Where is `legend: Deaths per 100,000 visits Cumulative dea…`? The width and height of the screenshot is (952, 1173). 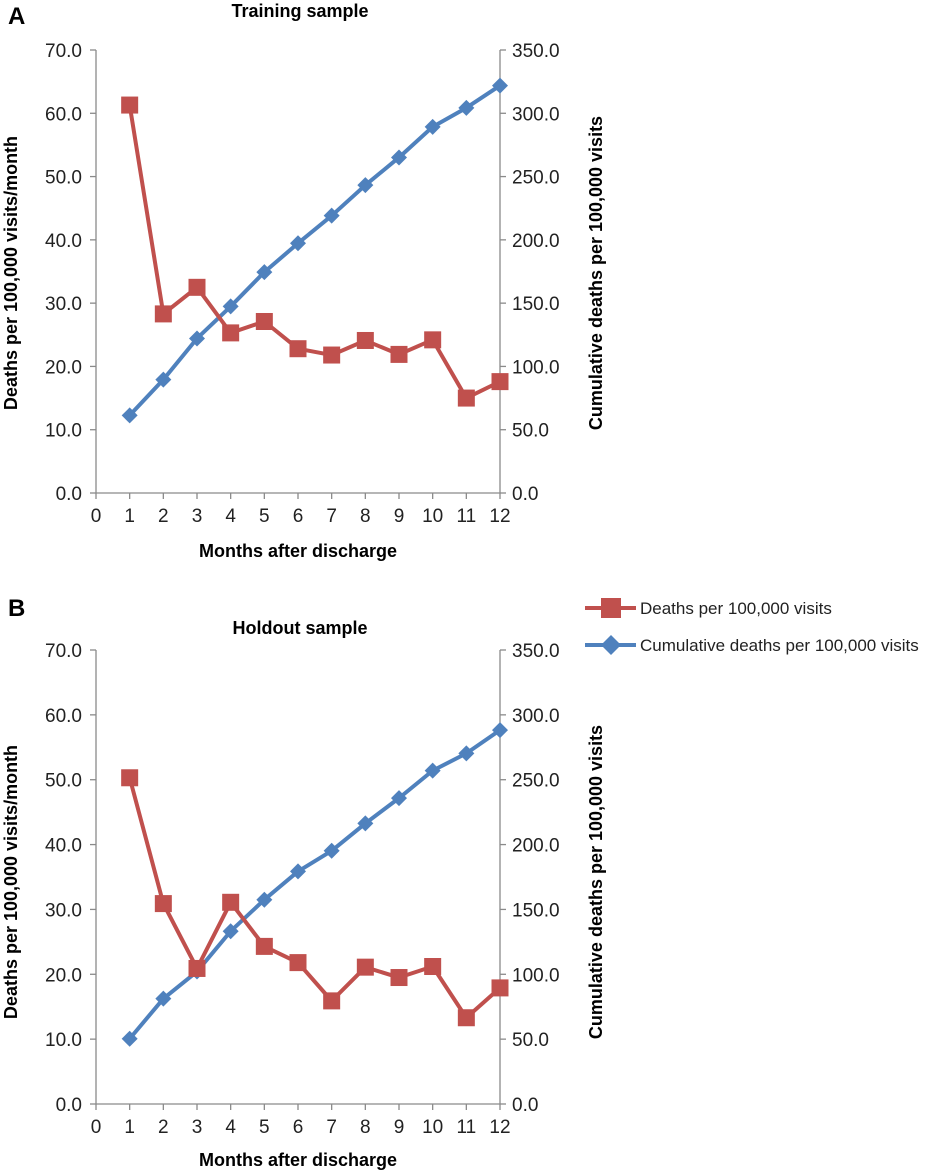 legend: Deaths per 100,000 visits Cumulative dea… is located at coordinates (752, 626).